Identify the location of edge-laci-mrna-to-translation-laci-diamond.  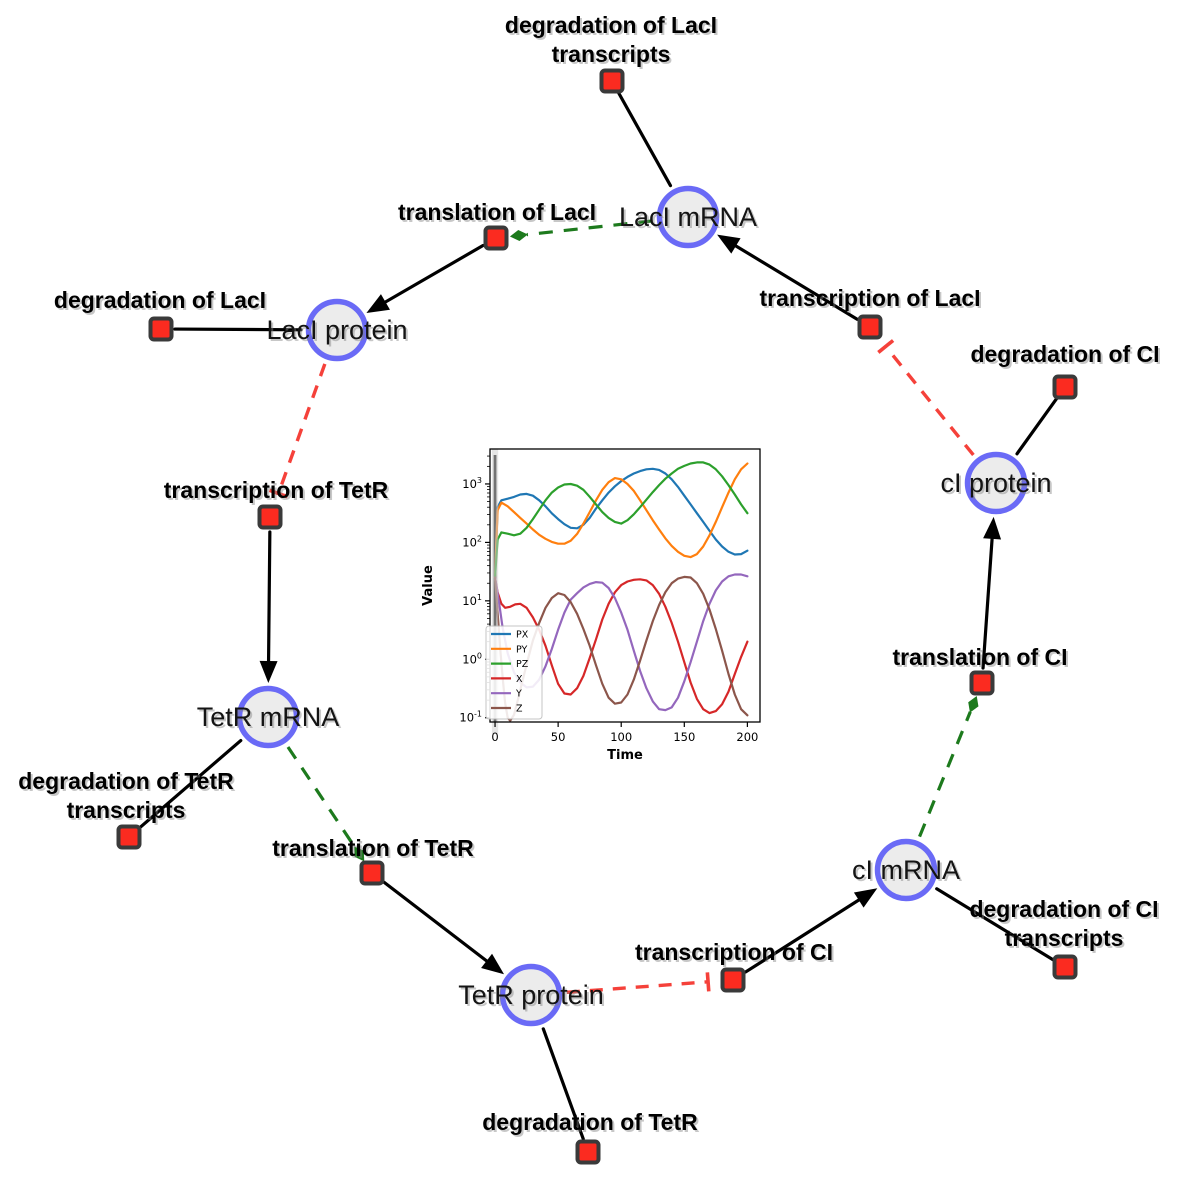
(518, 235).